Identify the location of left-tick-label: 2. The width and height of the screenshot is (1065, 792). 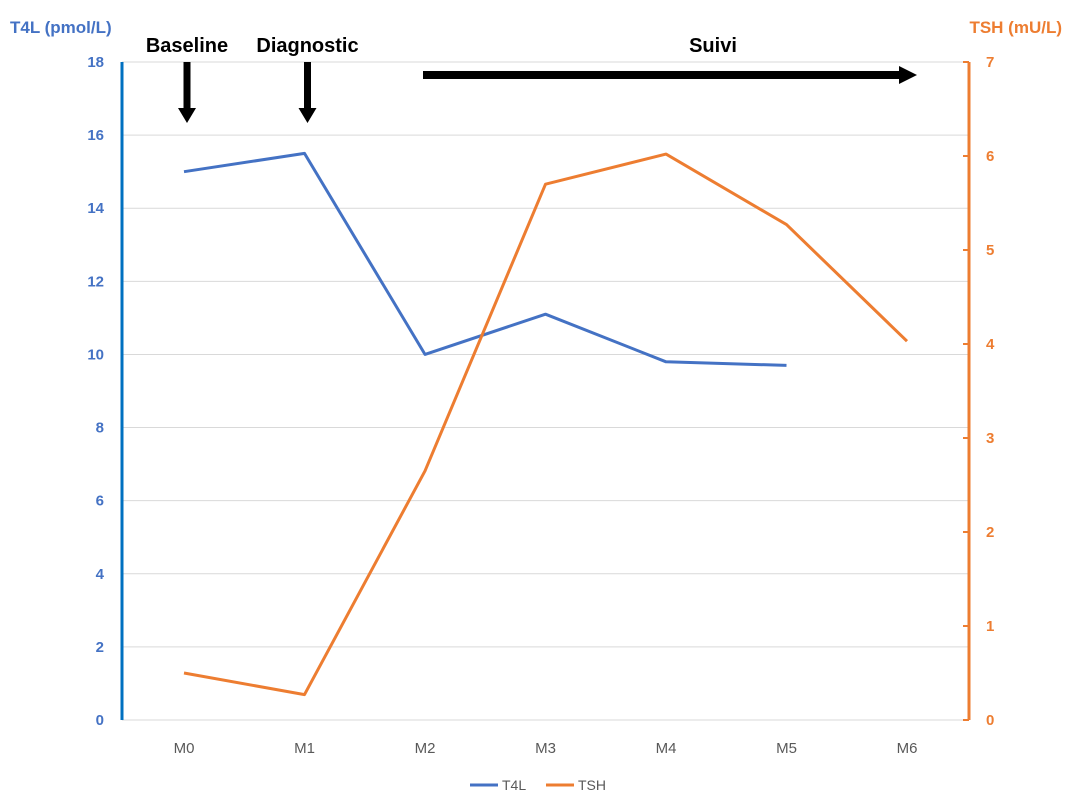
(100, 647).